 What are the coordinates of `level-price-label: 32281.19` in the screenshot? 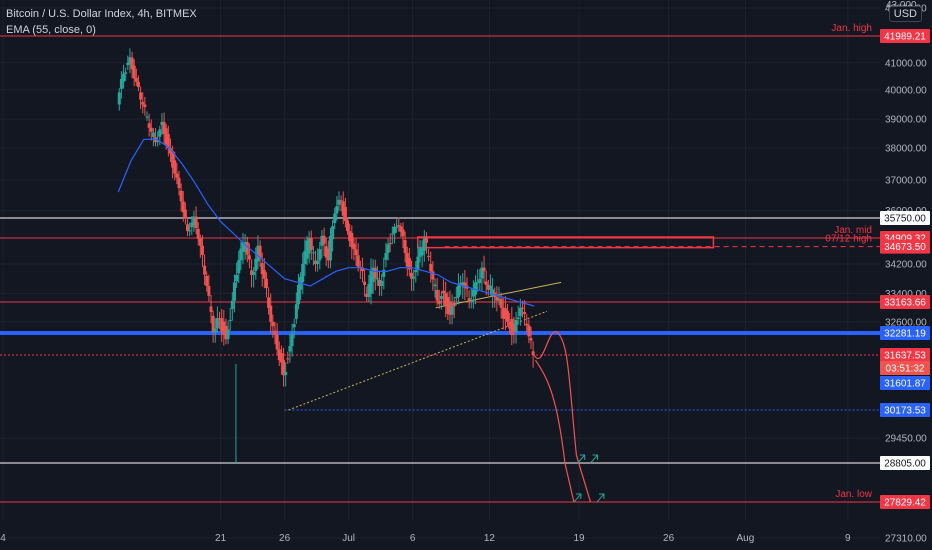 It's located at (905, 334).